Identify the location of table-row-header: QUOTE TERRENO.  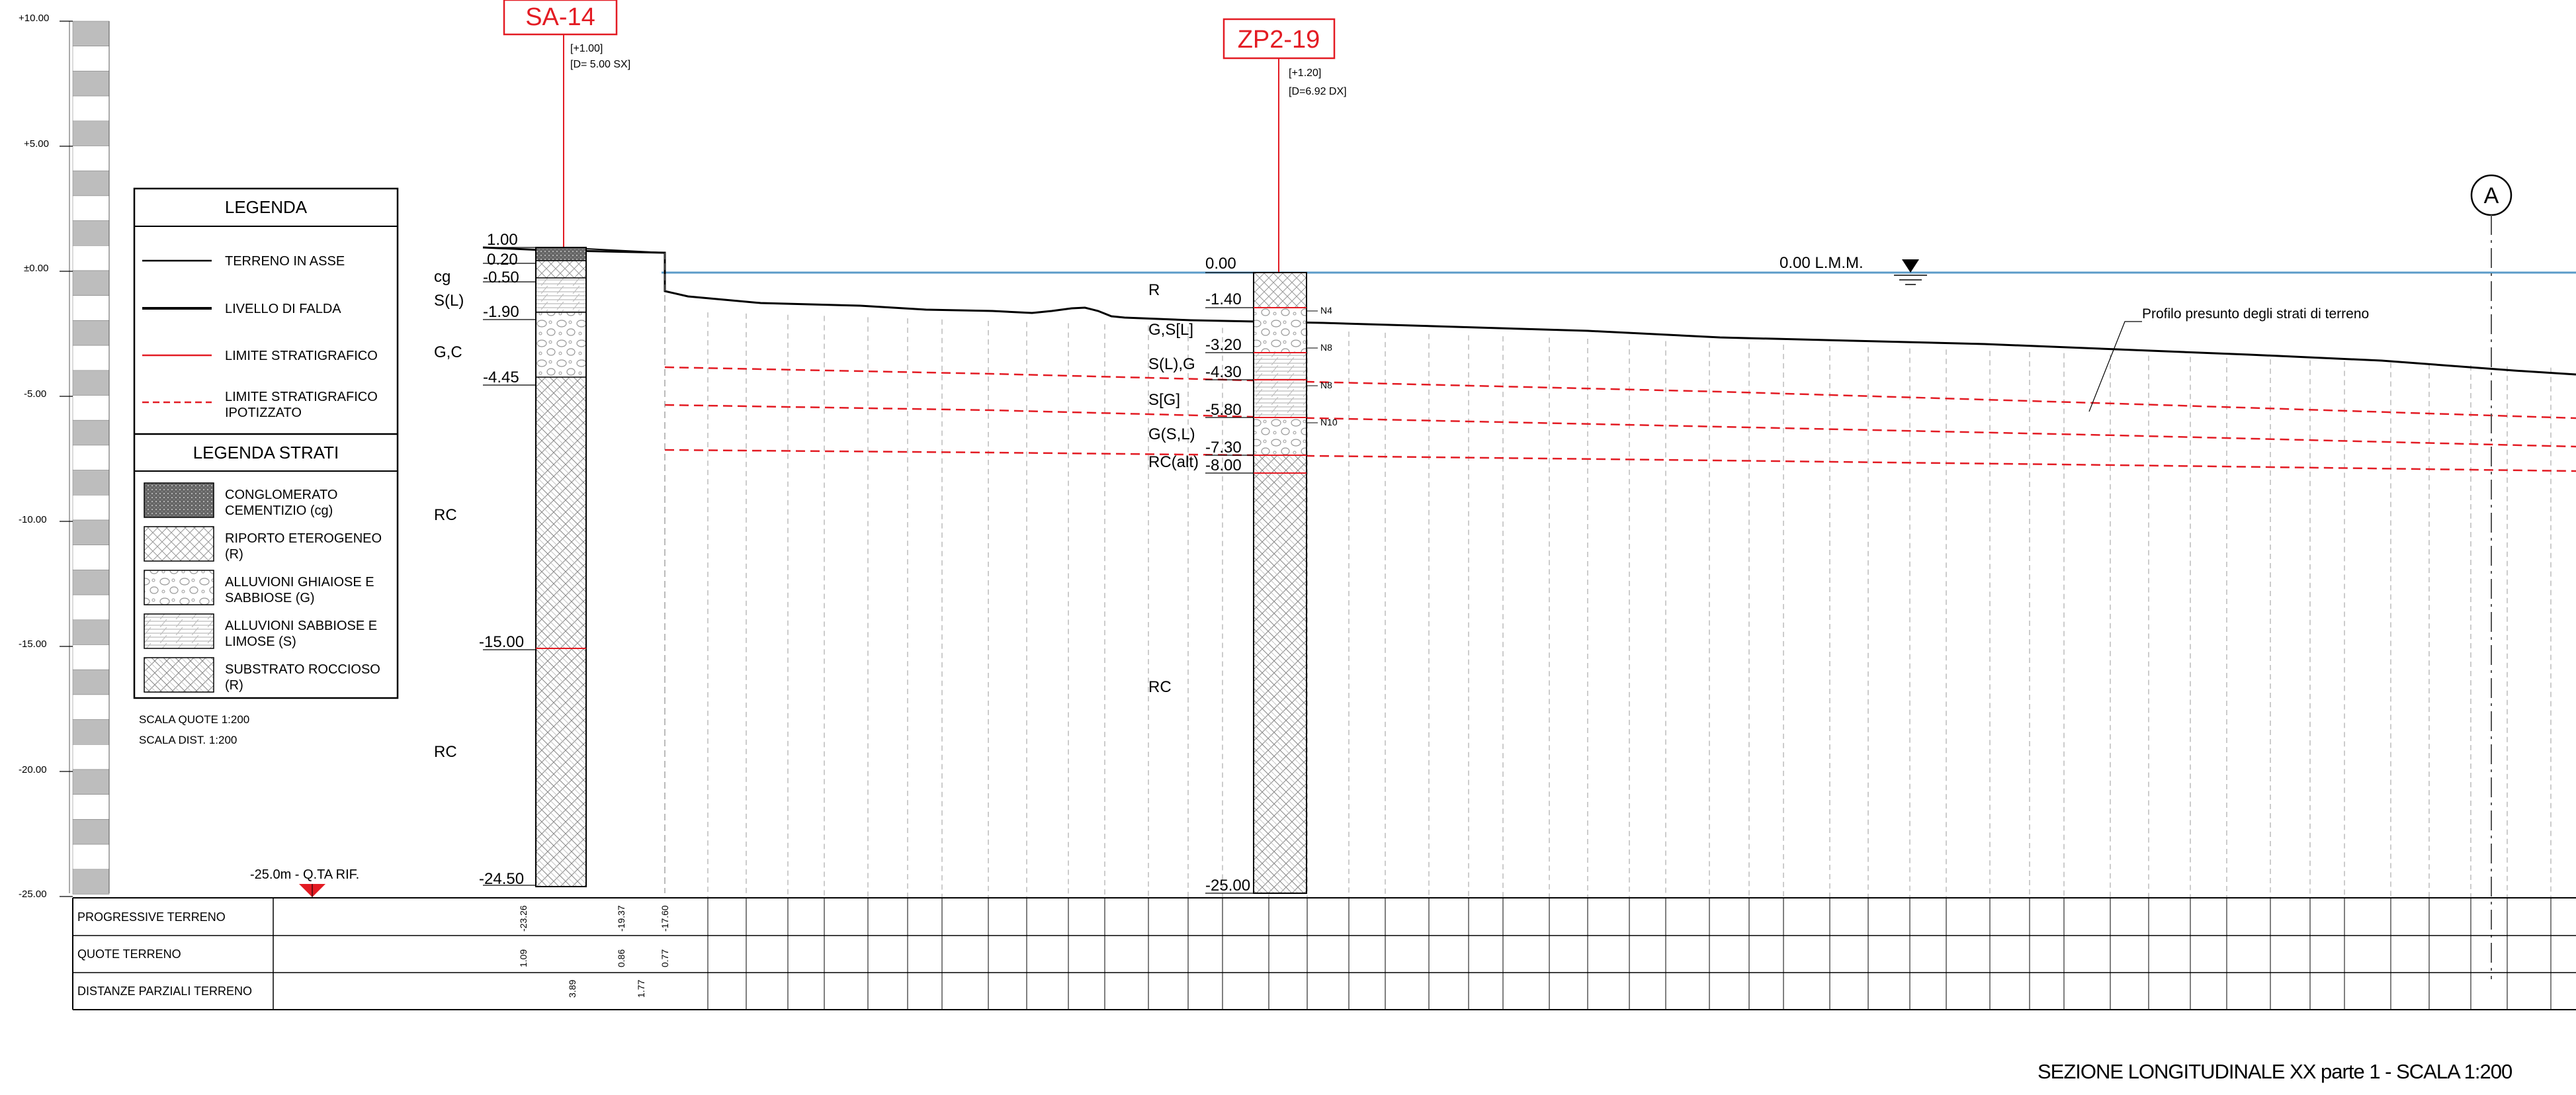
(129, 954).